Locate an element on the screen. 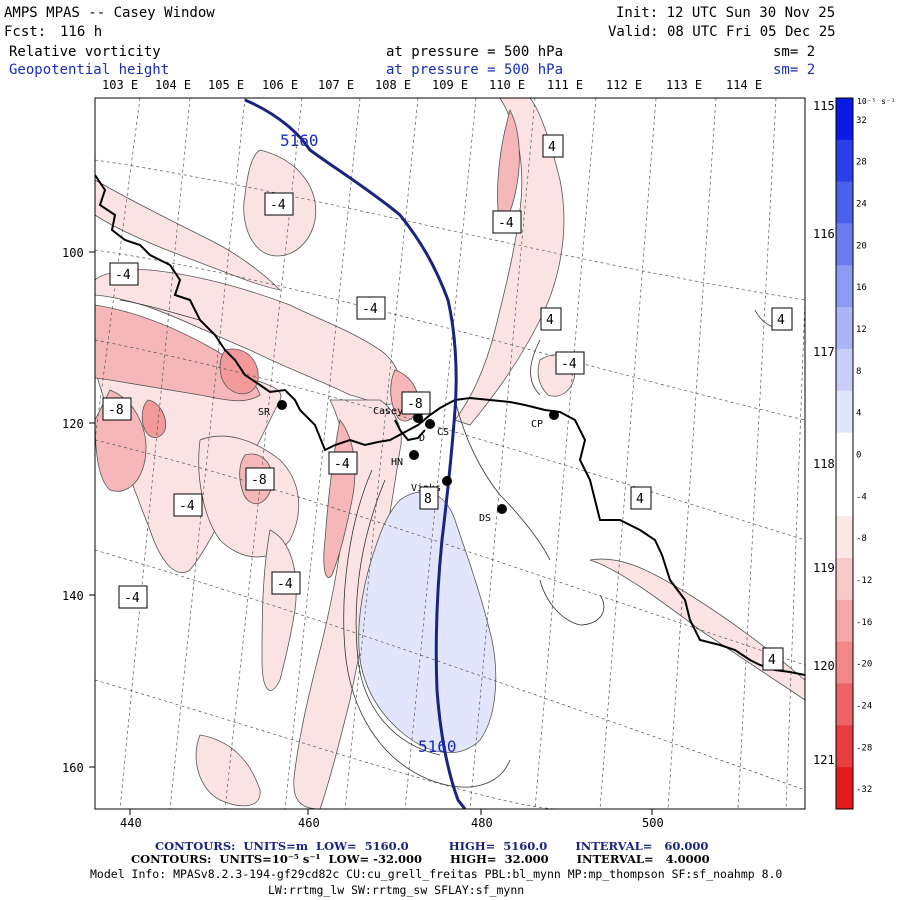 This screenshot has width=900, height=900. station-label-cp: CP is located at coordinates (537, 424).